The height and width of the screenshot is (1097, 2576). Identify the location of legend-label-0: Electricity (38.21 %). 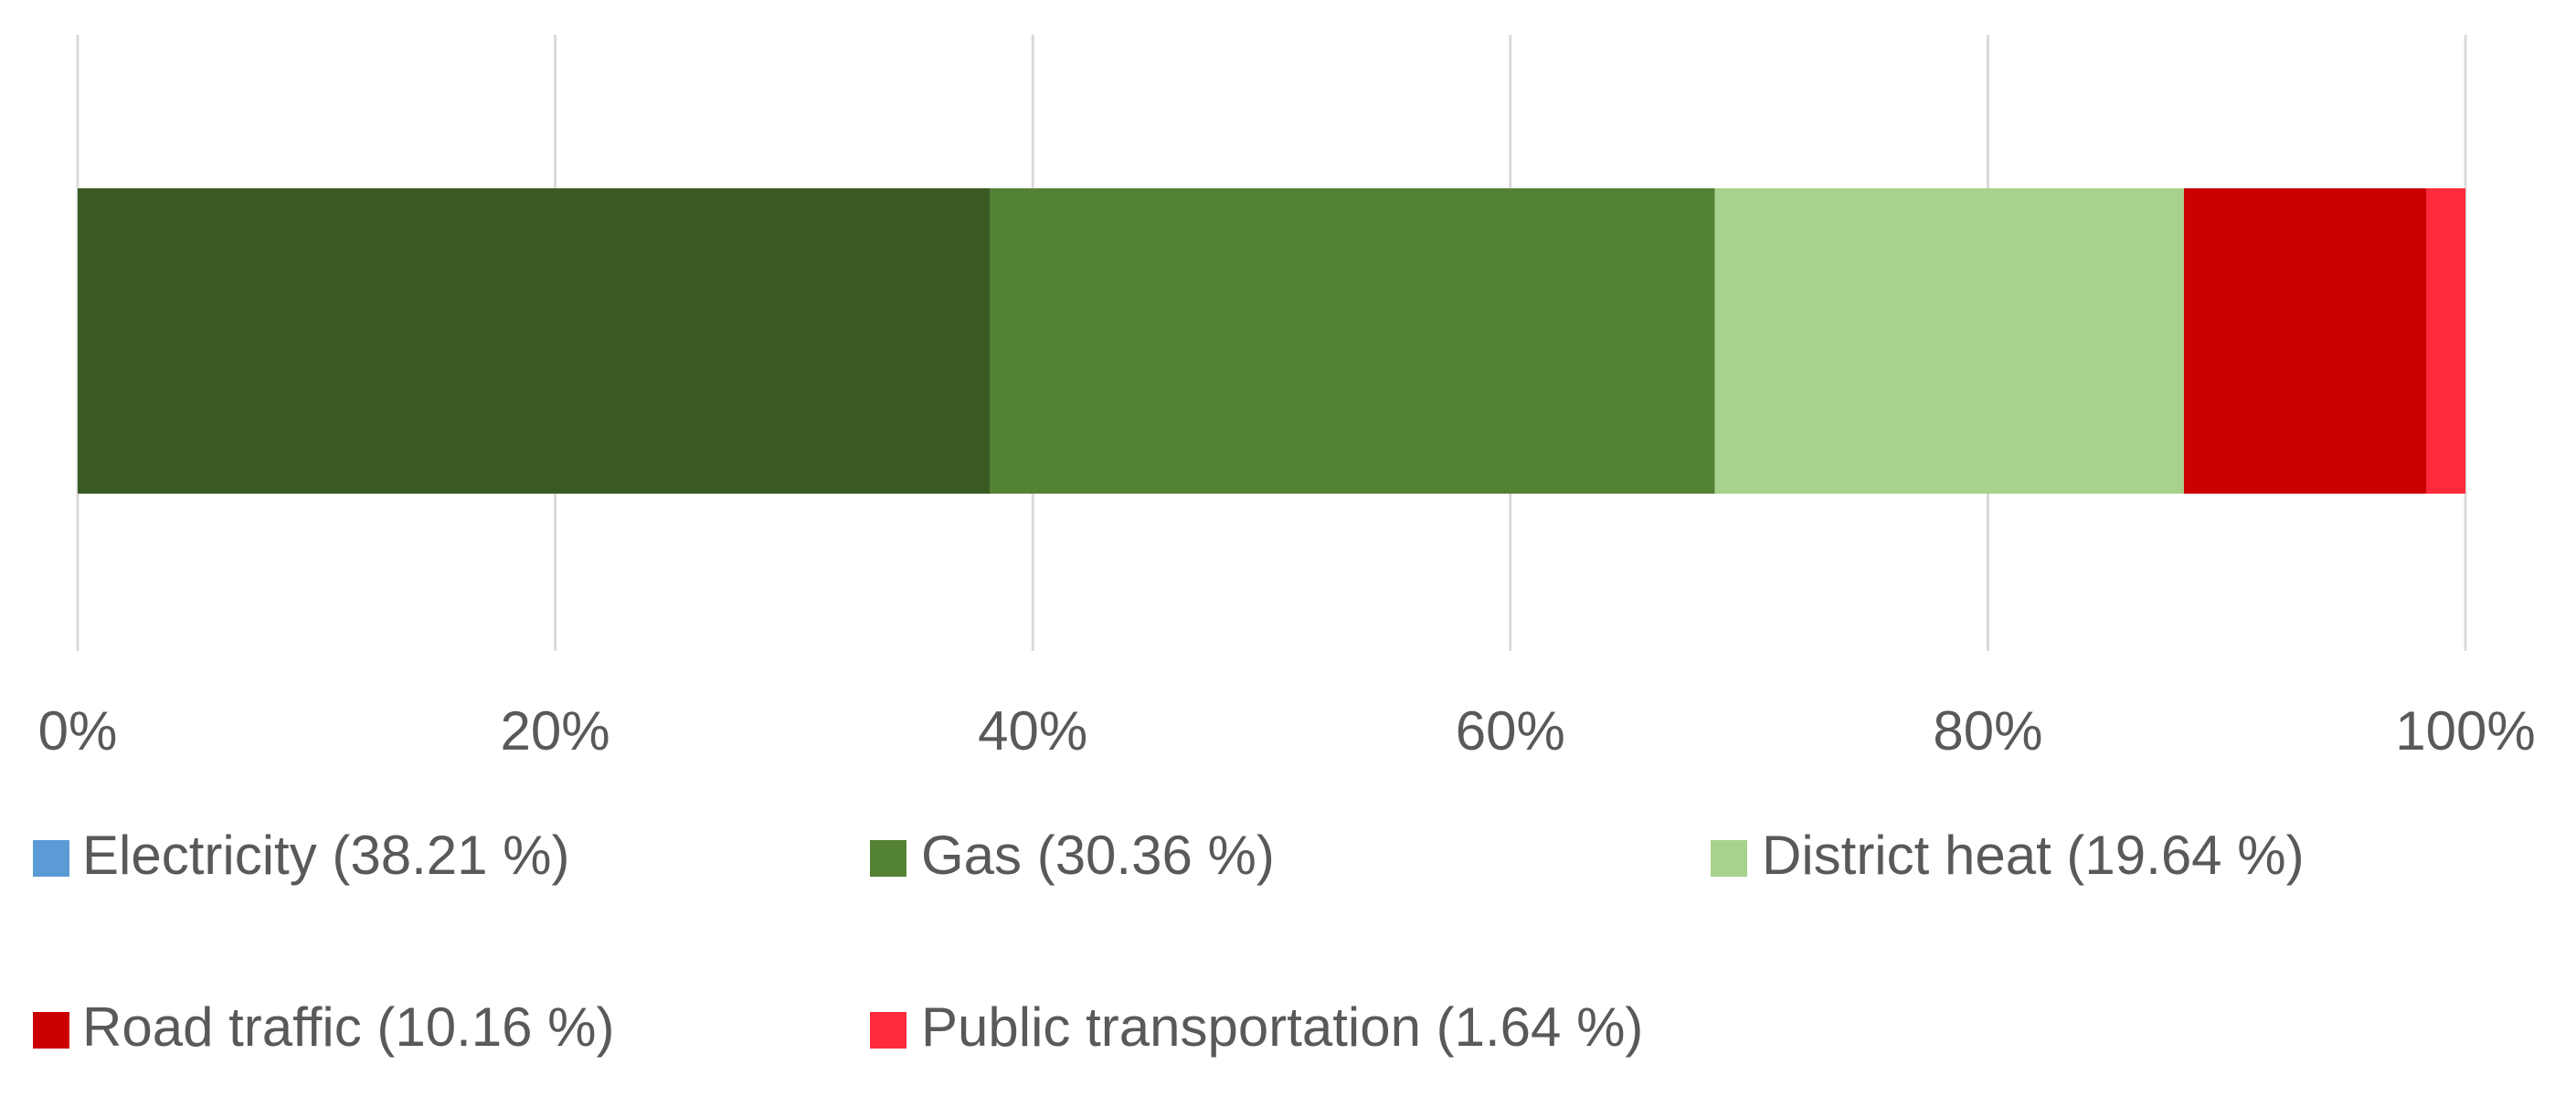
(326, 855).